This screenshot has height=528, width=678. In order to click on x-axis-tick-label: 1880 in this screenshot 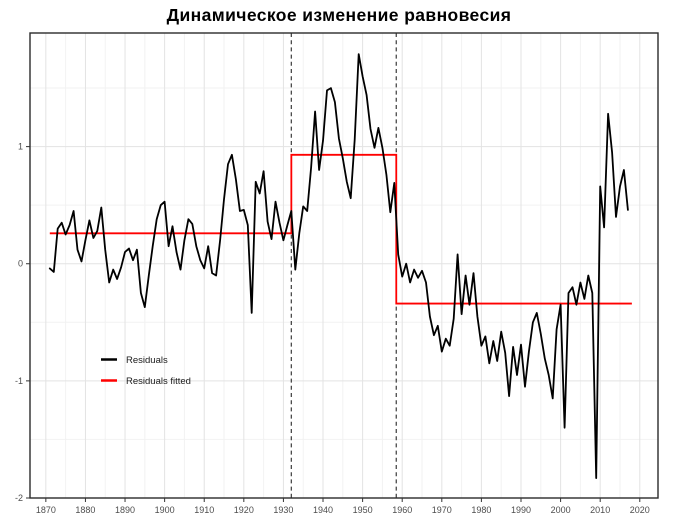, I will do `click(85, 510)`.